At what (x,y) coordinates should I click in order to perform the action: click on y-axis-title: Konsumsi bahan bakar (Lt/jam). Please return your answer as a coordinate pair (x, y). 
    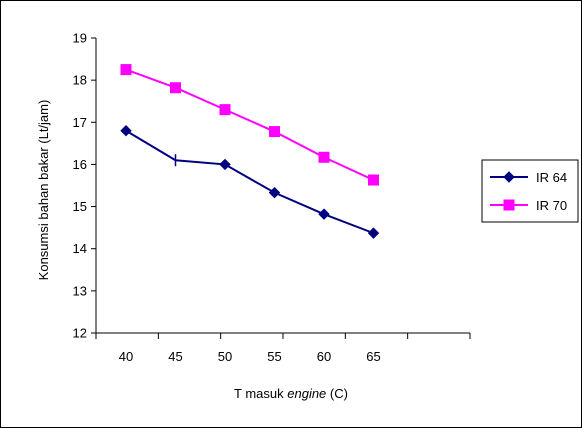
    Looking at the image, I should click on (43, 190).